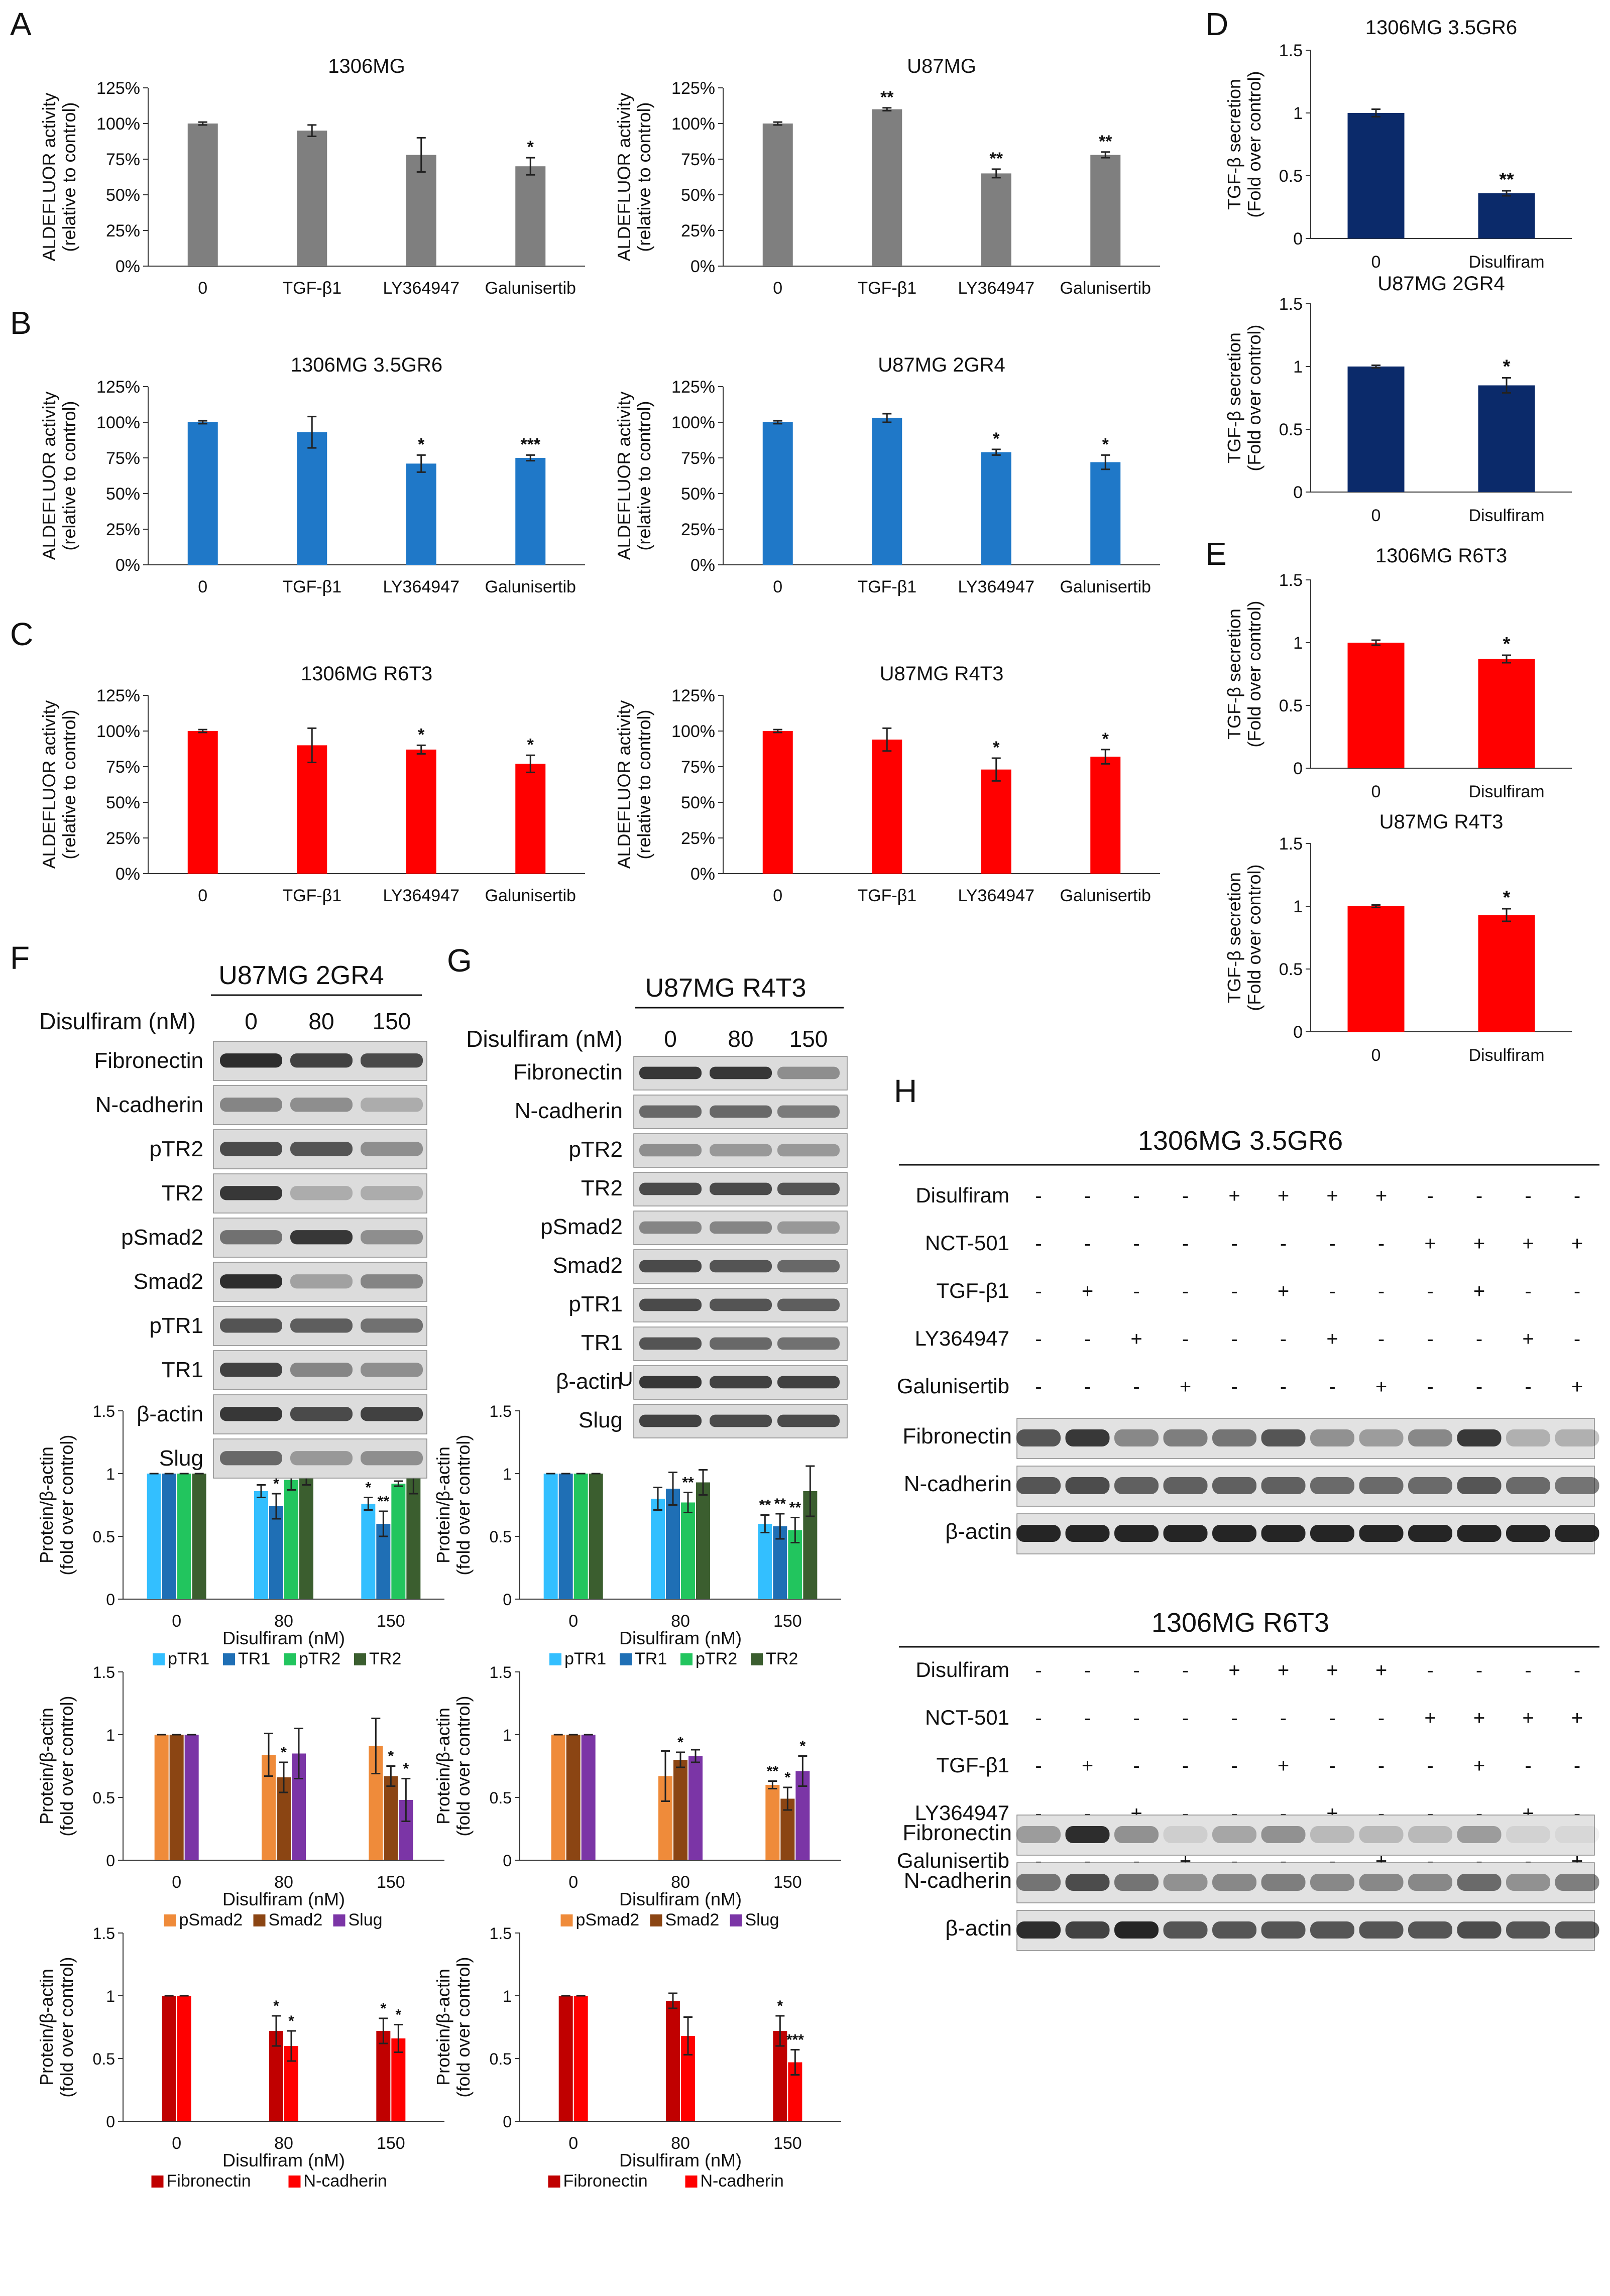  Describe the element at coordinates (777, 895) in the screenshot. I see `x-tick-label: 0` at that location.